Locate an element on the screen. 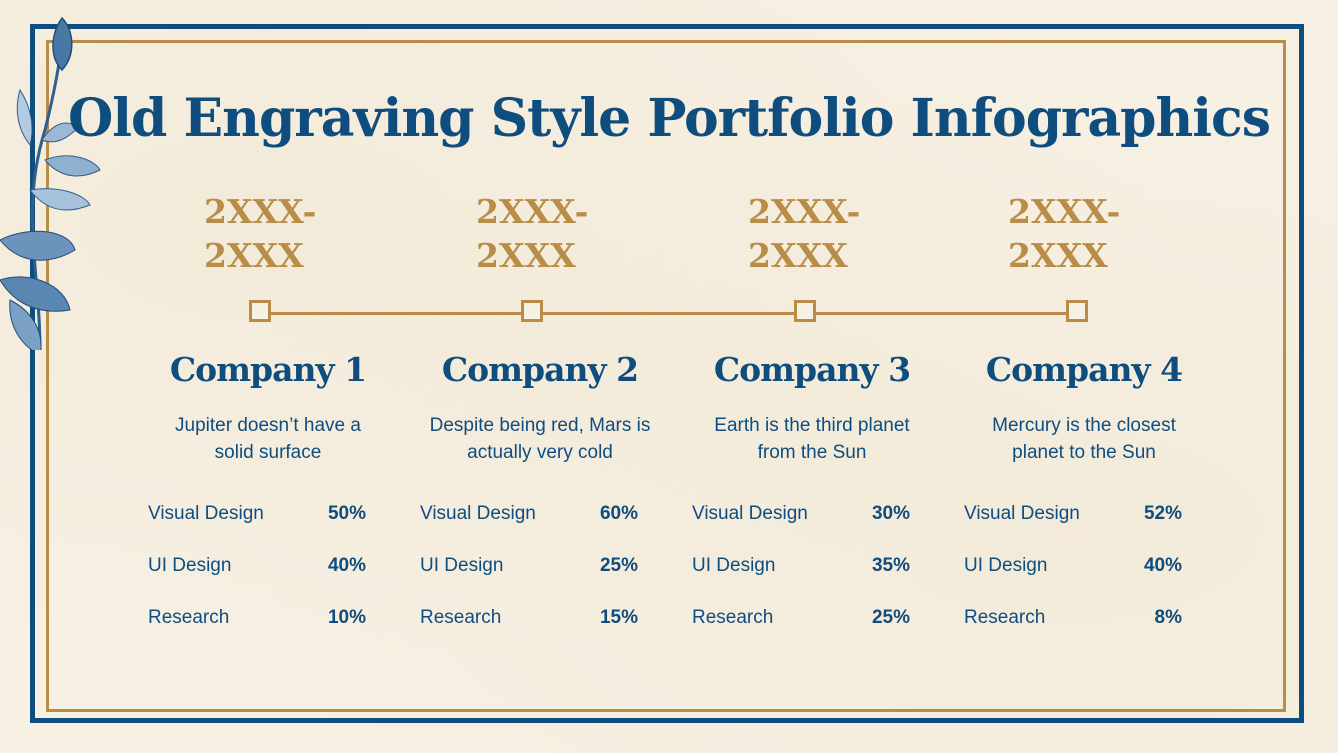 The height and width of the screenshot is (753, 1338). company-description: Jupiter doesn’t have a solid surface is located at coordinates (268, 439).